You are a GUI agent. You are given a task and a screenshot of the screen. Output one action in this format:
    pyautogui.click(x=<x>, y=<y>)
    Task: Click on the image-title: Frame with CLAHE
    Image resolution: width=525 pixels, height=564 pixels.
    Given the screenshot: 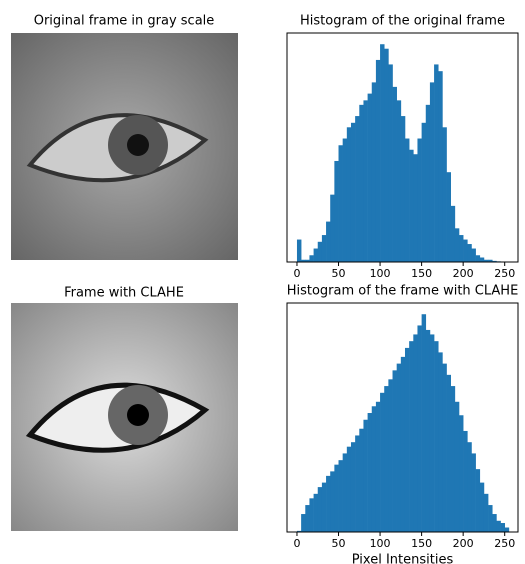 What is the action you would take?
    pyautogui.click(x=124, y=293)
    